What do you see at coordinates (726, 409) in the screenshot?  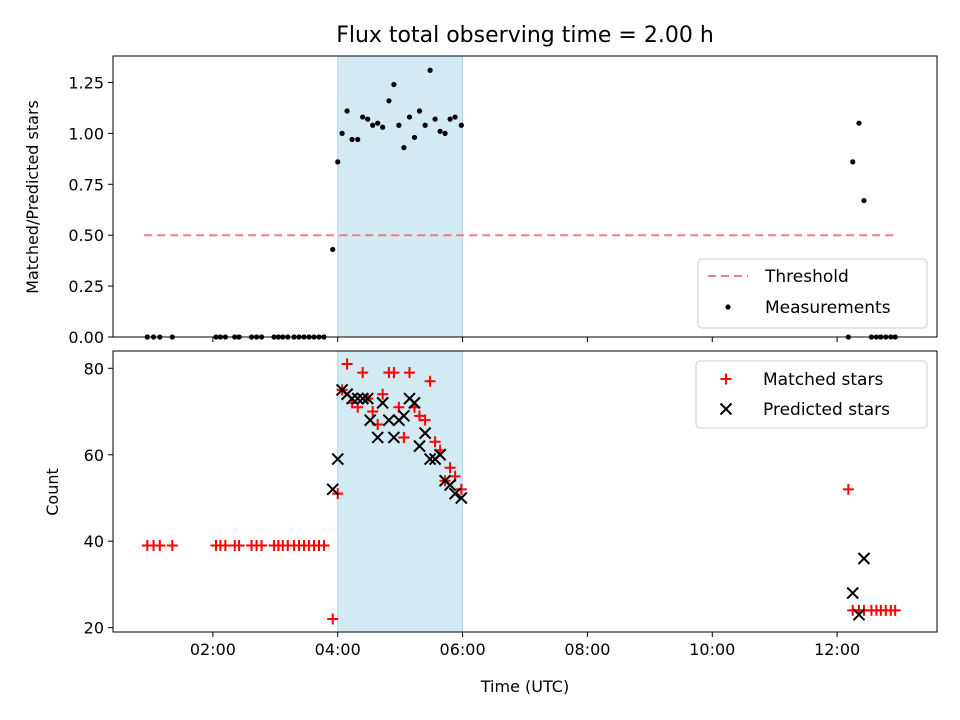 I see `legend-predicted-swatch` at bounding box center [726, 409].